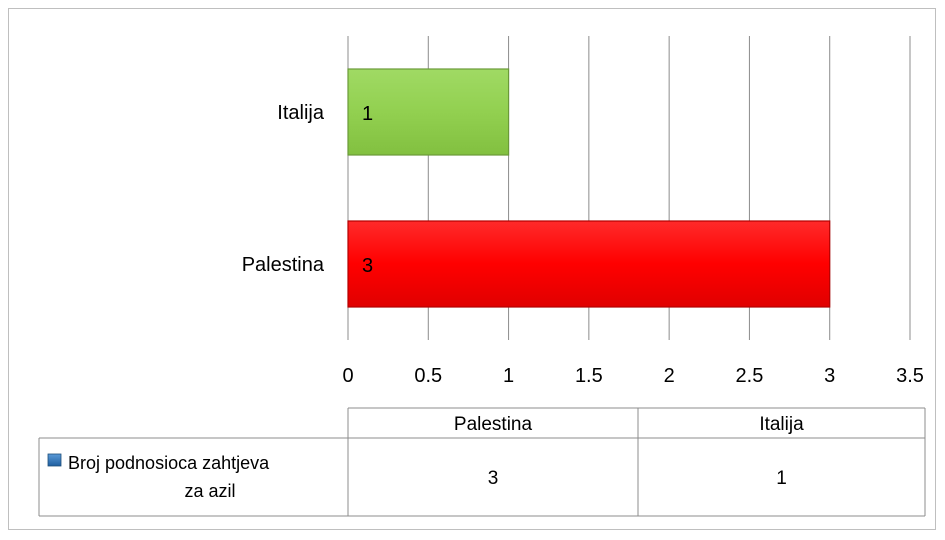 Image resolution: width=945 pixels, height=540 pixels. I want to click on x-tick-label: 1.5, so click(589, 376).